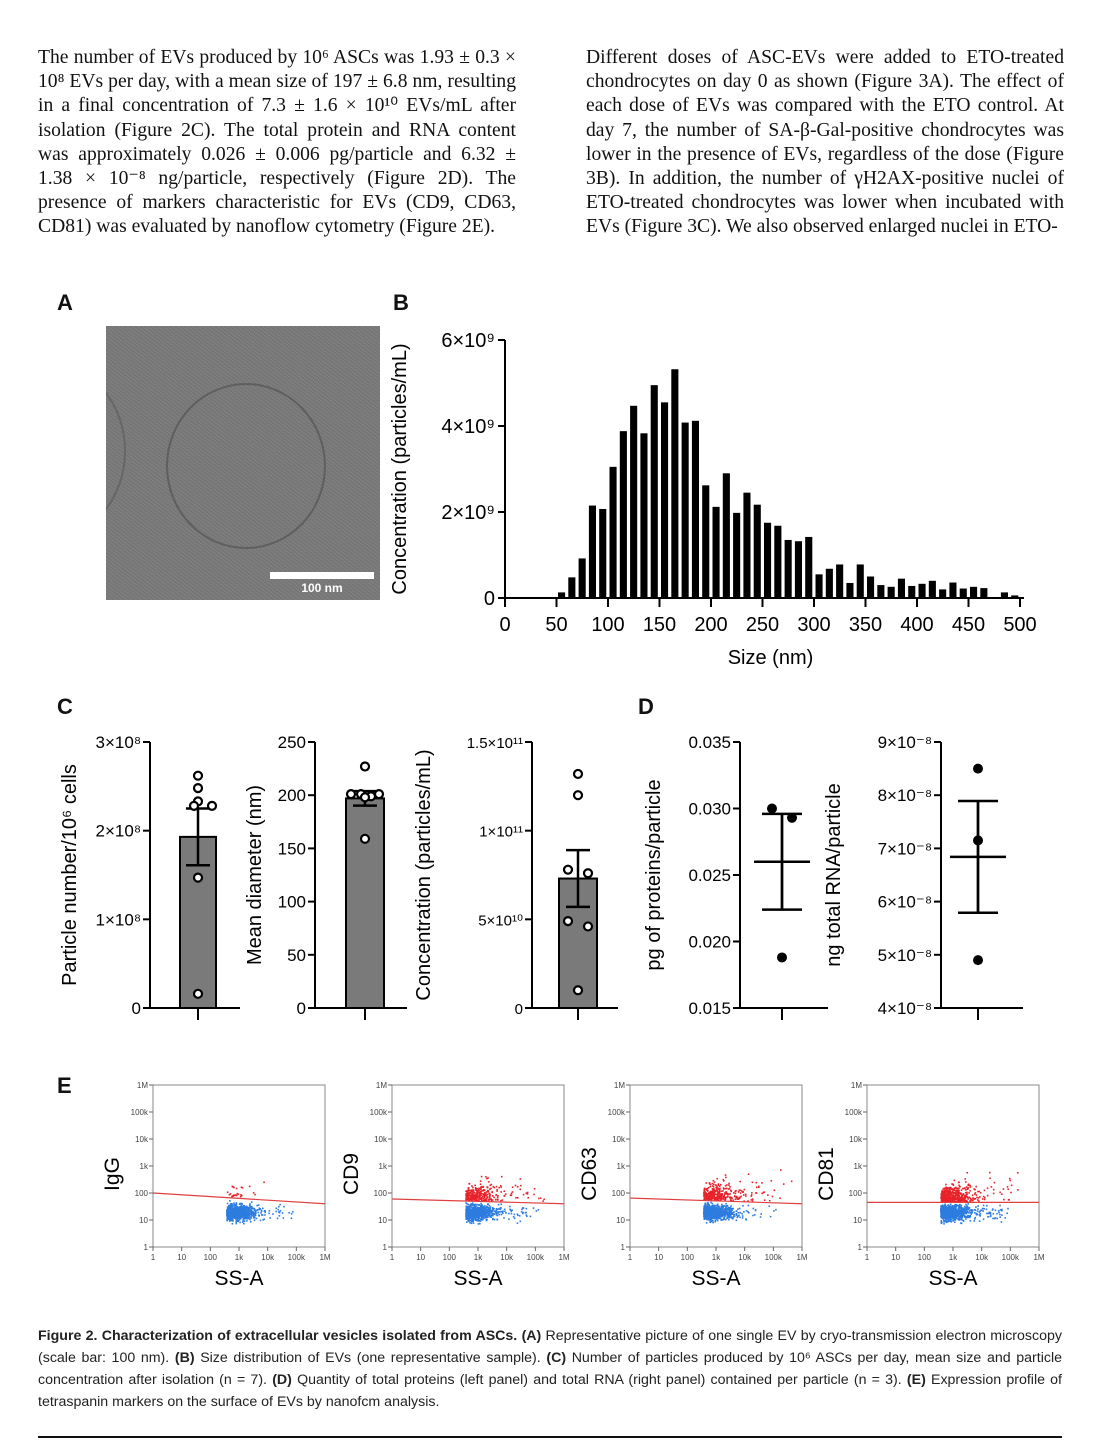  What do you see at coordinates (489, 599) in the screenshot?
I see `y-tick-label: 0` at bounding box center [489, 599].